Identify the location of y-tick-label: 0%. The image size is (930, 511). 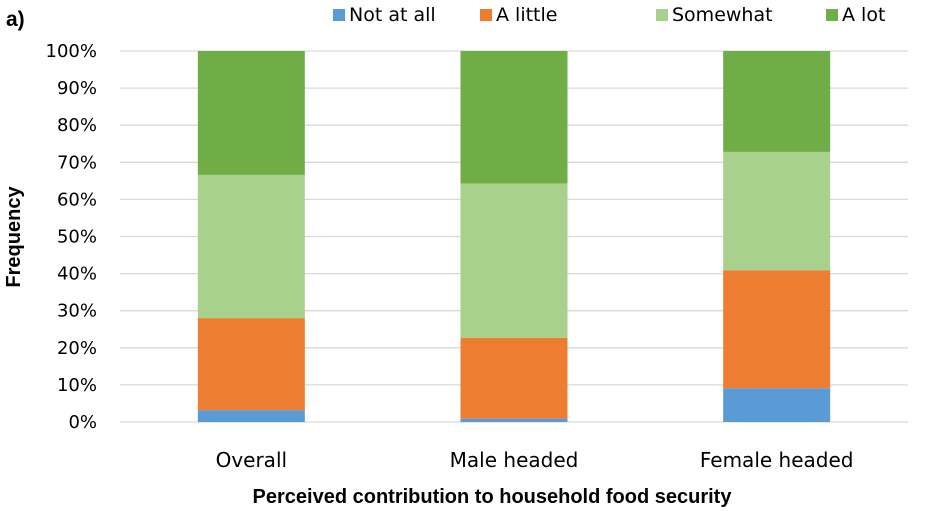
(82, 422).